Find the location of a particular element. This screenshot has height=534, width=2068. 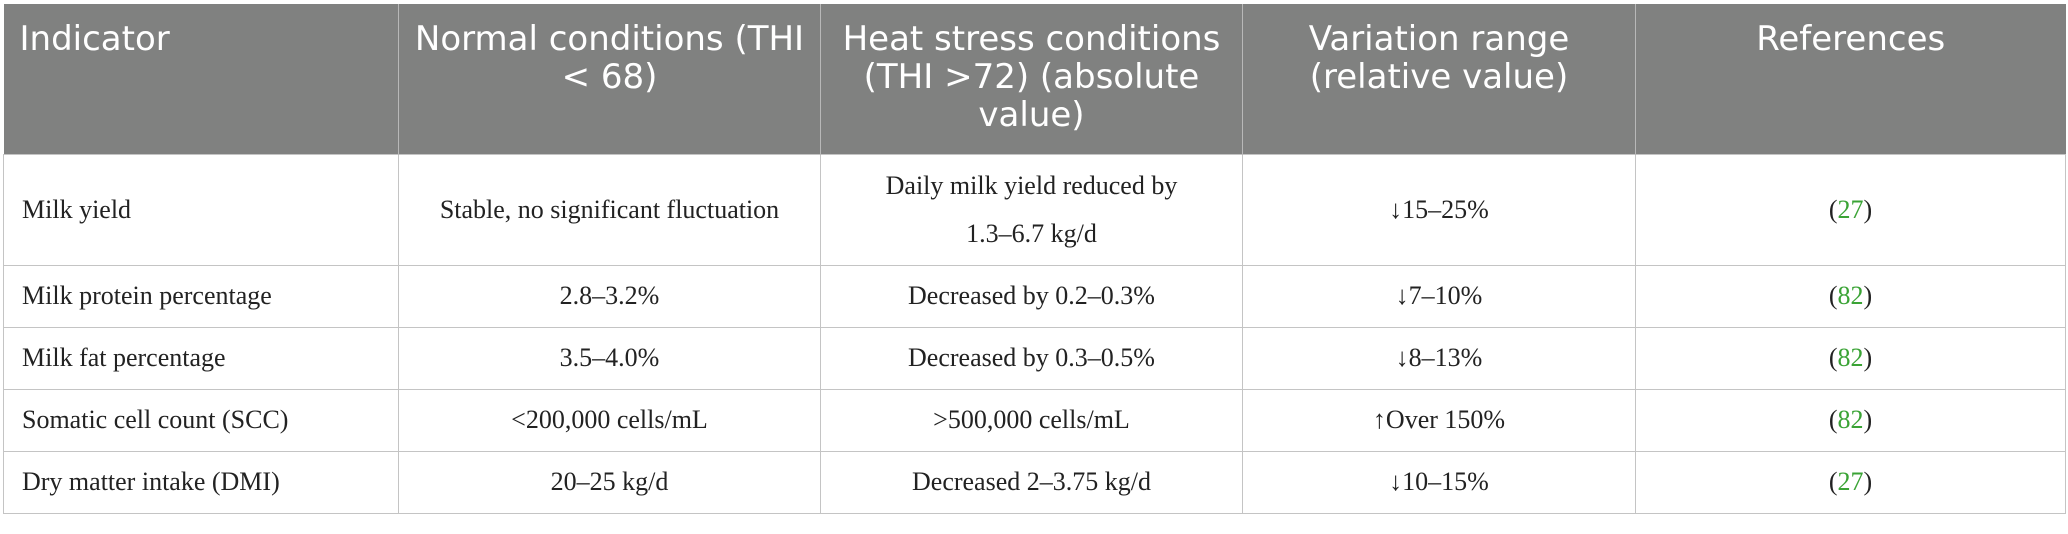

cell-heat-stress: Decreased by 0.2–0.3% is located at coordinates (1031, 296).